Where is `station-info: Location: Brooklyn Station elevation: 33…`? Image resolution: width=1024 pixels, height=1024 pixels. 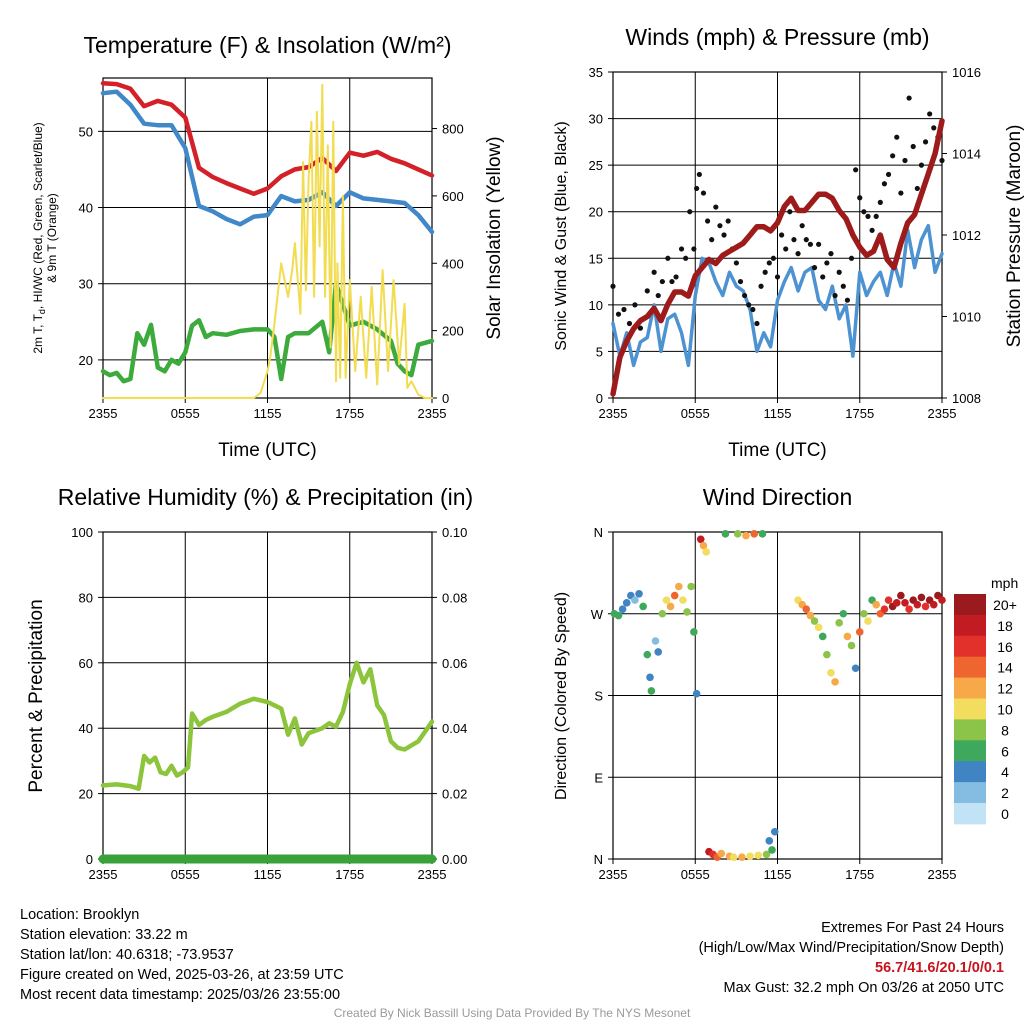
station-info: Location: Brooklyn Station elevation: 33… is located at coordinates (182, 955).